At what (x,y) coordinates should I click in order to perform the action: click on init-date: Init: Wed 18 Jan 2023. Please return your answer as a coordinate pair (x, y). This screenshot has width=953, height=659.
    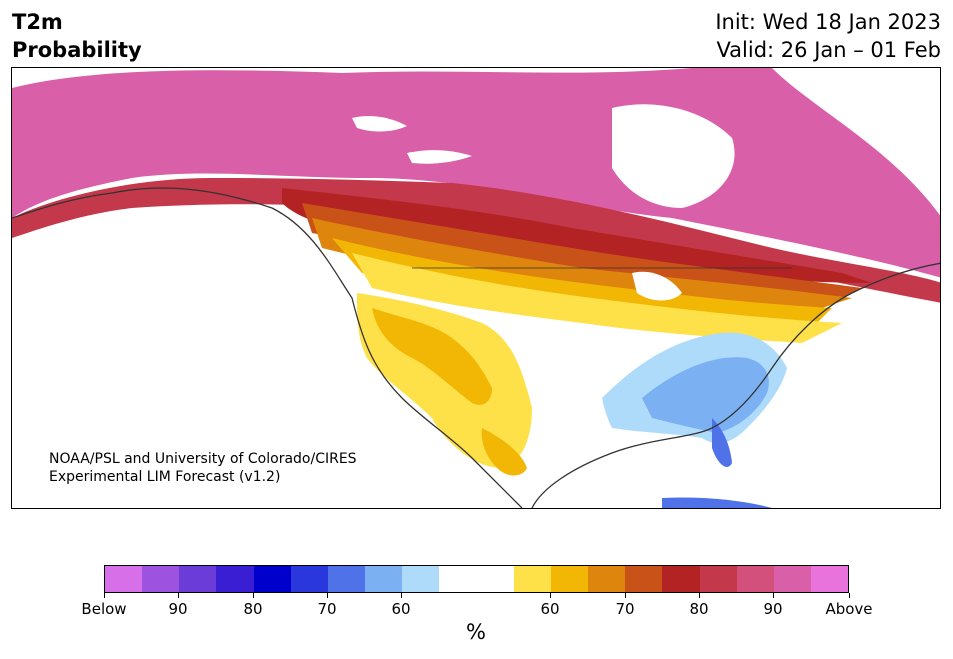
    Looking at the image, I should click on (828, 22).